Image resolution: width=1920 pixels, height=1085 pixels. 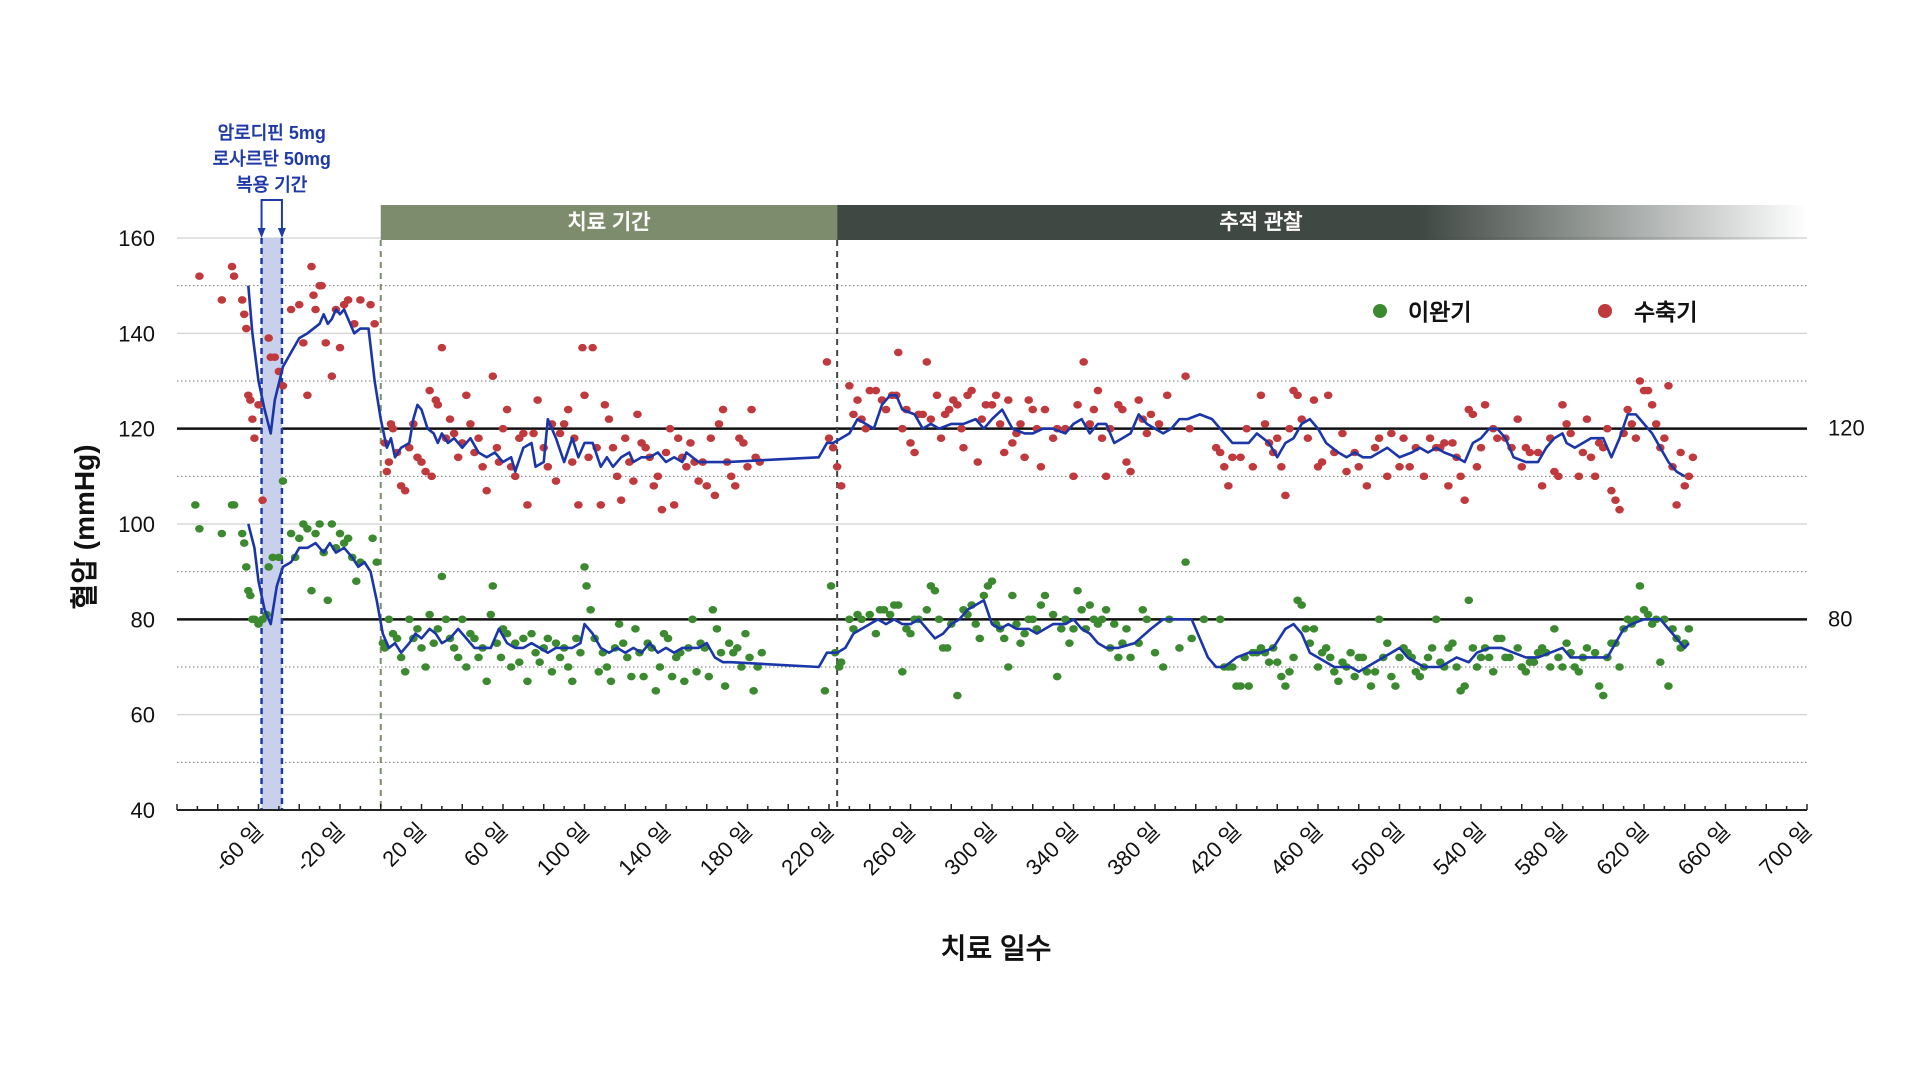 I want to click on x-tick-label: 60 일, so click(x=486, y=845).